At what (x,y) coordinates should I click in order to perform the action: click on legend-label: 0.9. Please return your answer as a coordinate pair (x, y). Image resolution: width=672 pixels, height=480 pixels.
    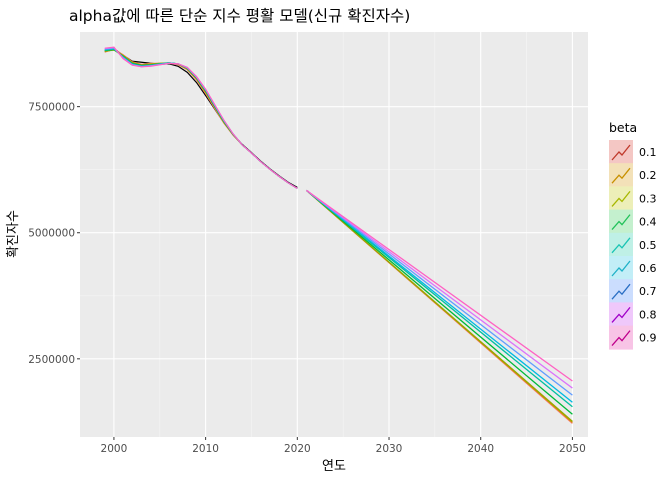
    Looking at the image, I should click on (648, 338).